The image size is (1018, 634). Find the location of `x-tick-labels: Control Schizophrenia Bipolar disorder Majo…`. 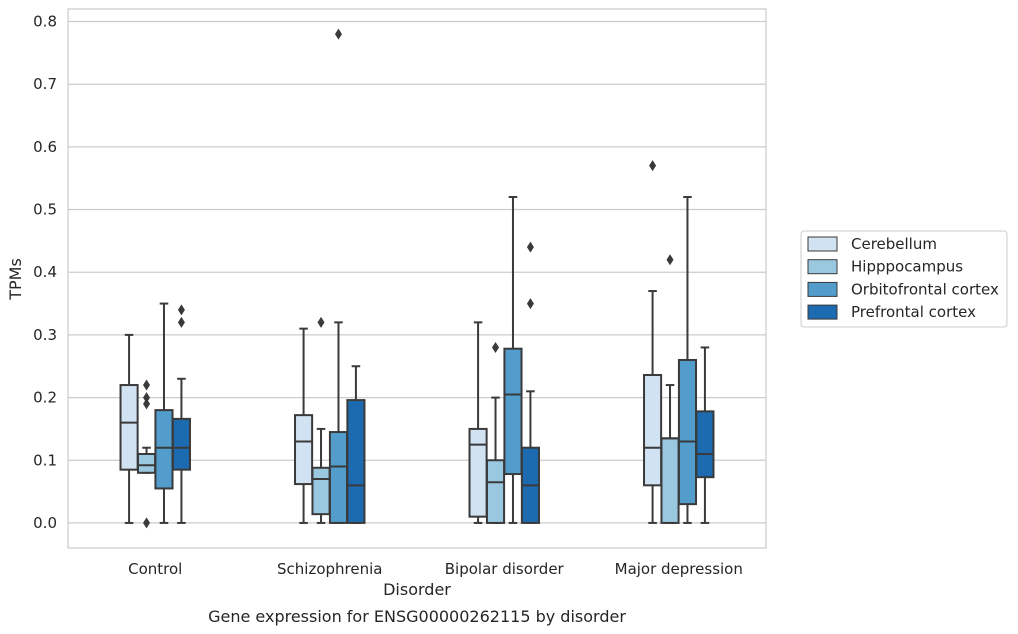

x-tick-labels: Control Schizophrenia Bipolar disorder Majo… is located at coordinates (435, 569).